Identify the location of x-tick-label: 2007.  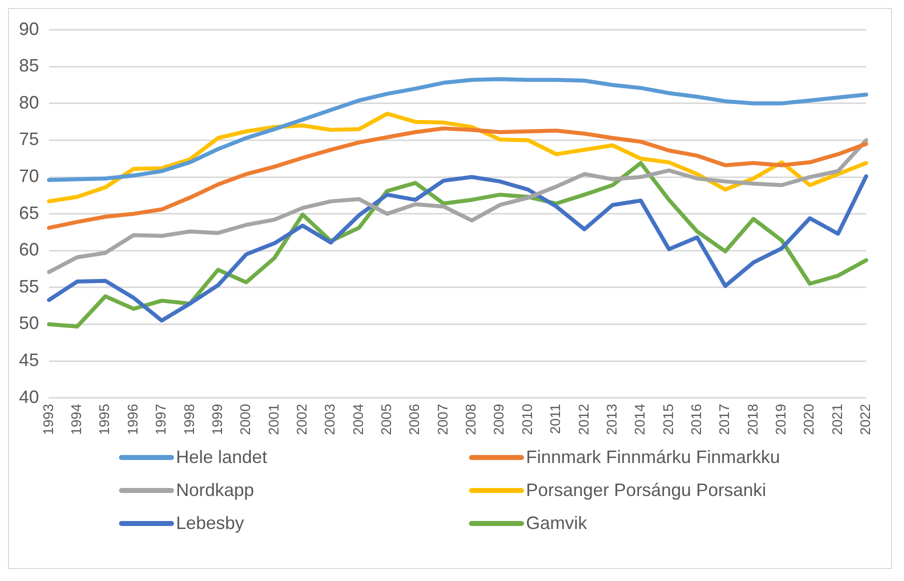
(442, 420).